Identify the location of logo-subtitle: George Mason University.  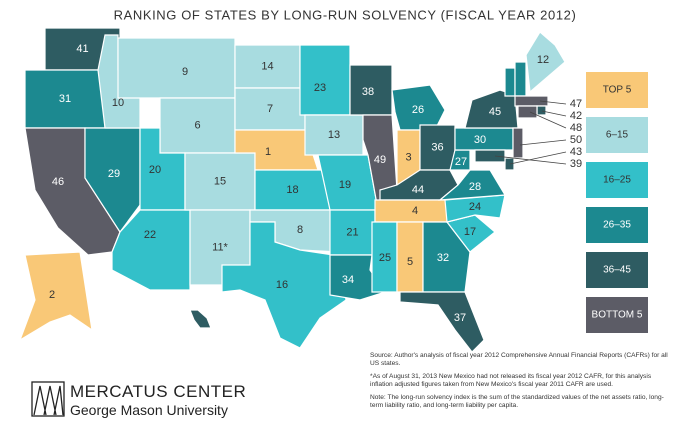
(149, 410).